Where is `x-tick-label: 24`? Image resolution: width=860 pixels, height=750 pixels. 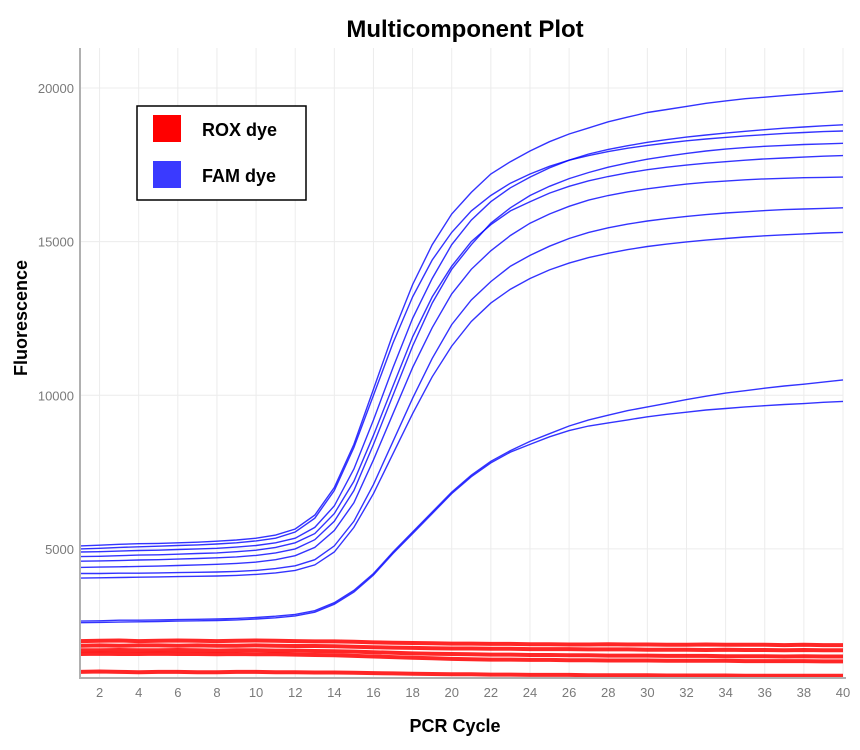
x-tick-label: 24 is located at coordinates (530, 692).